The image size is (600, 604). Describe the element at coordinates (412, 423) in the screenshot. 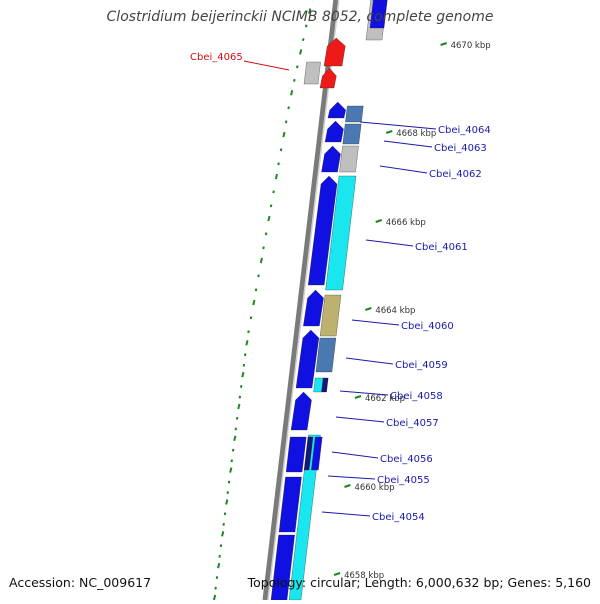

I see `gene-label: Cbei_4057` at that location.